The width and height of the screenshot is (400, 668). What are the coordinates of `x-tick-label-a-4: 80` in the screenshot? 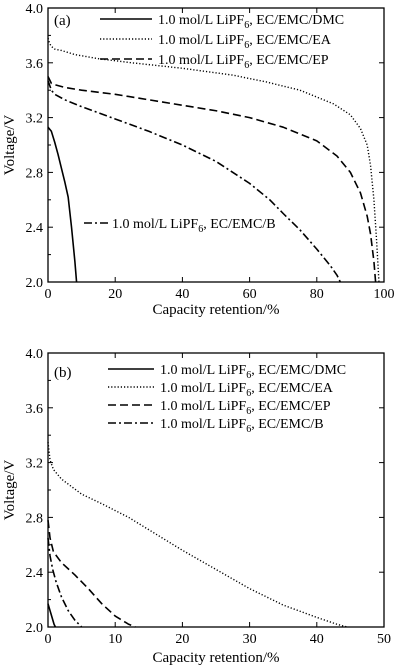 It's located at (317, 294).